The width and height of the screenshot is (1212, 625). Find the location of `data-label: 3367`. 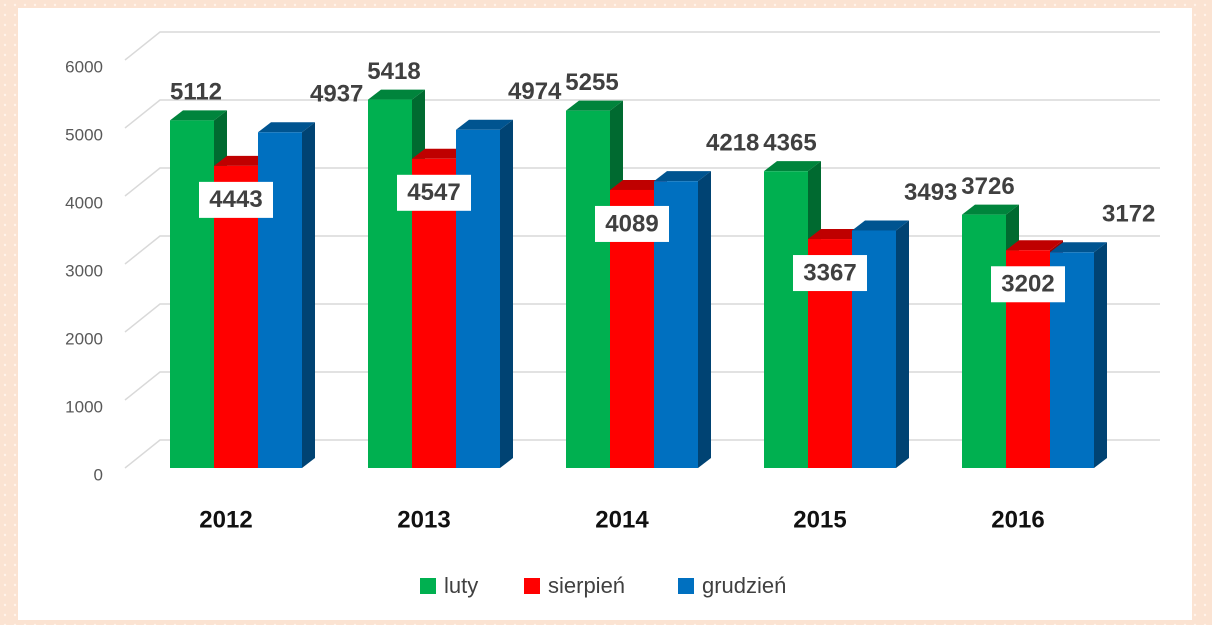

data-label: 3367 is located at coordinates (829, 272).